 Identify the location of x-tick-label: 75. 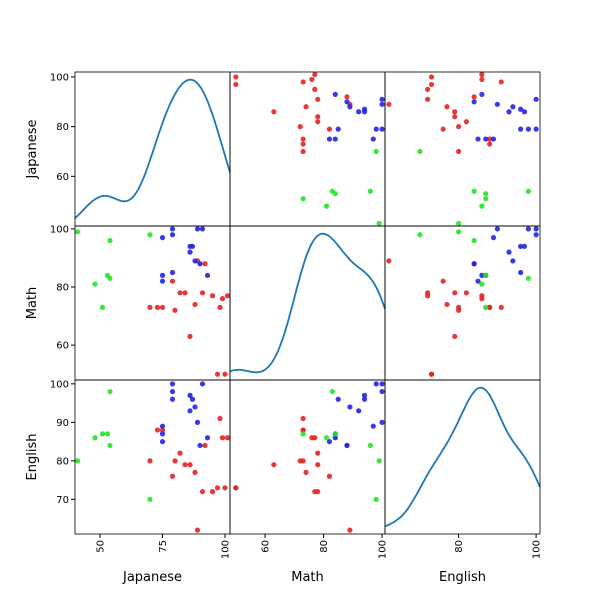
(163, 546).